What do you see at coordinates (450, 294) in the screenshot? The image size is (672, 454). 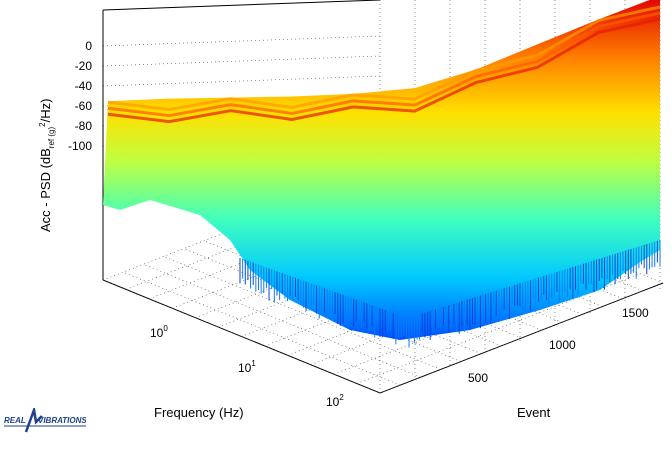 I see `surface-spikes` at bounding box center [450, 294].